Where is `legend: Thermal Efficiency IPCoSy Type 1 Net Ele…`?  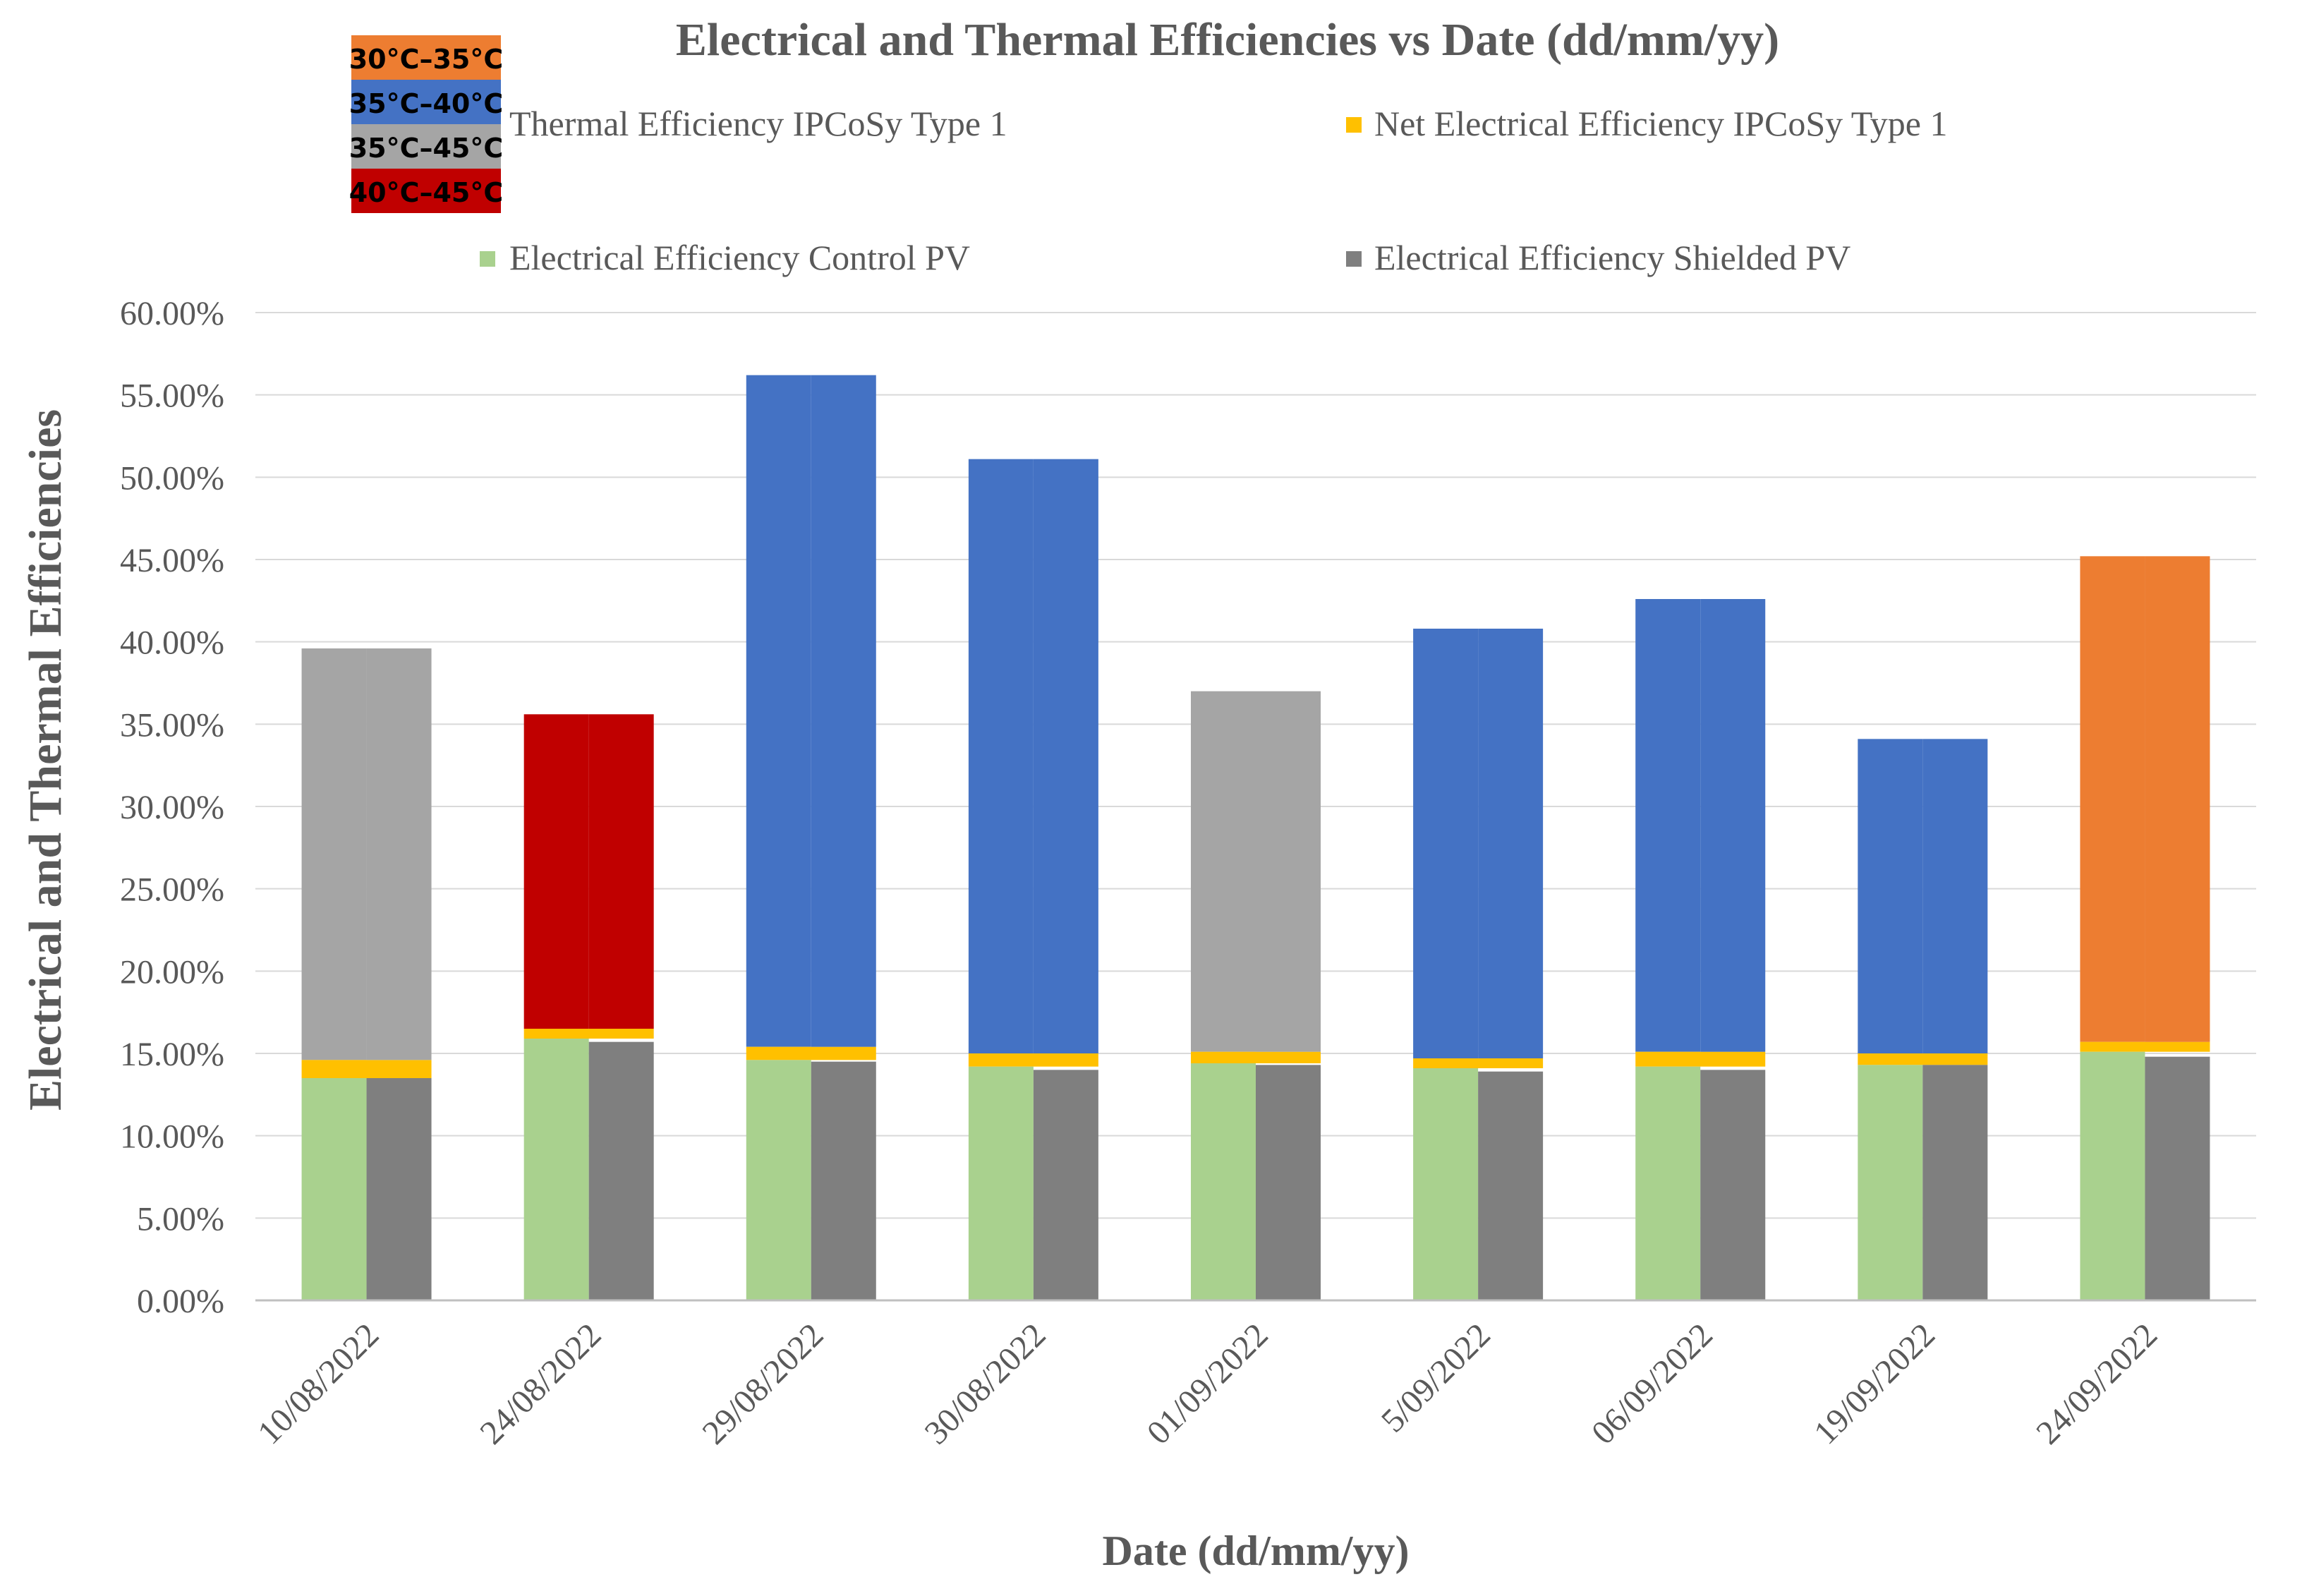
legend: Thermal Efficiency IPCoSy Type 1 Net Ele… is located at coordinates (1213, 191).